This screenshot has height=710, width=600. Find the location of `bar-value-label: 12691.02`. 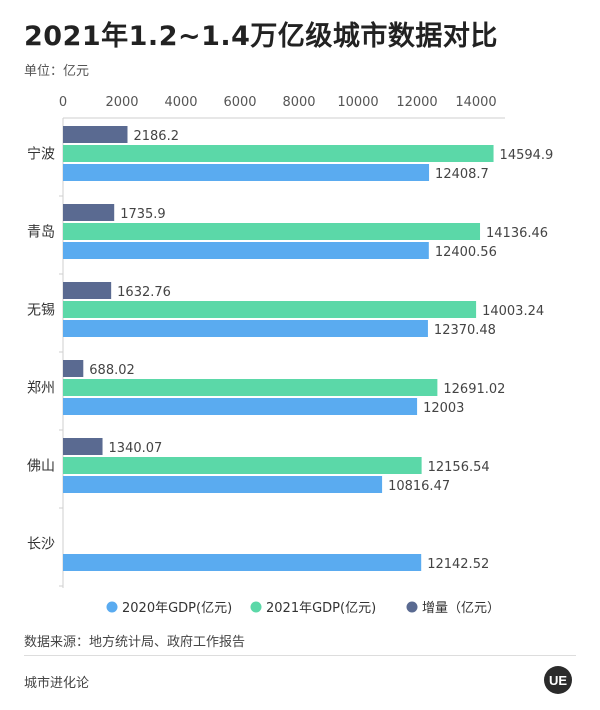

bar-value-label: 12691.02 is located at coordinates (474, 389).